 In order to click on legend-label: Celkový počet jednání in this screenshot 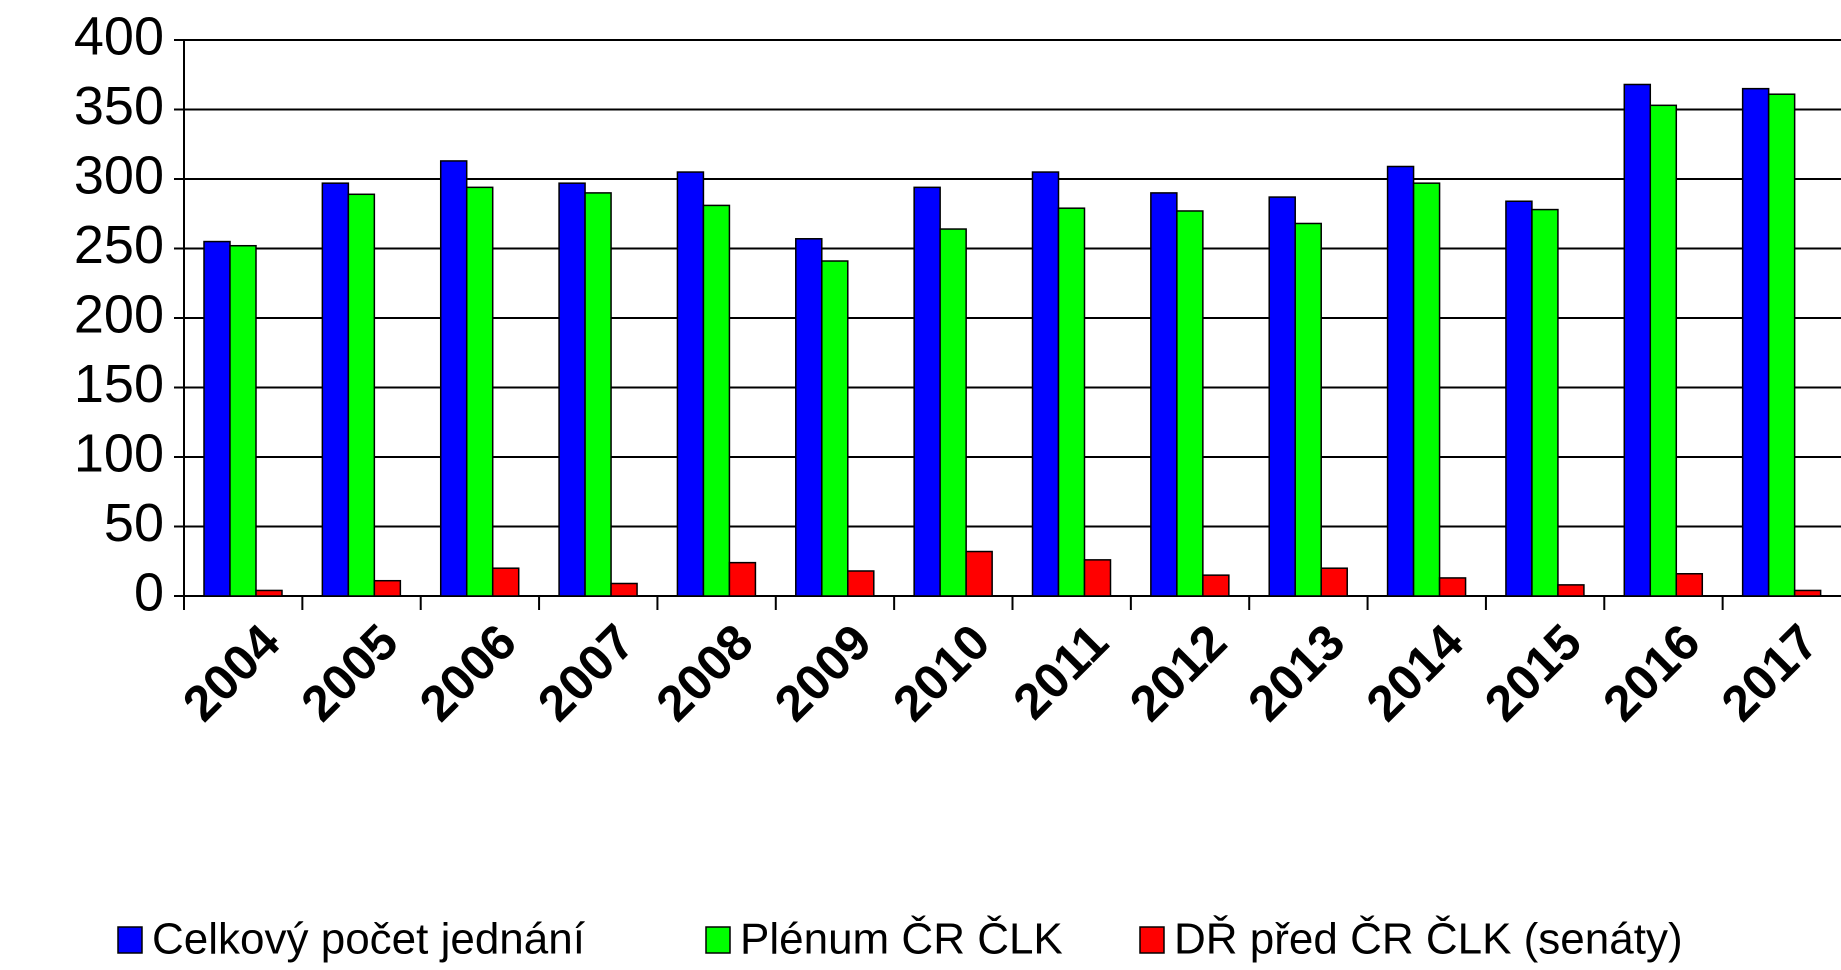, I will do `click(369, 939)`.